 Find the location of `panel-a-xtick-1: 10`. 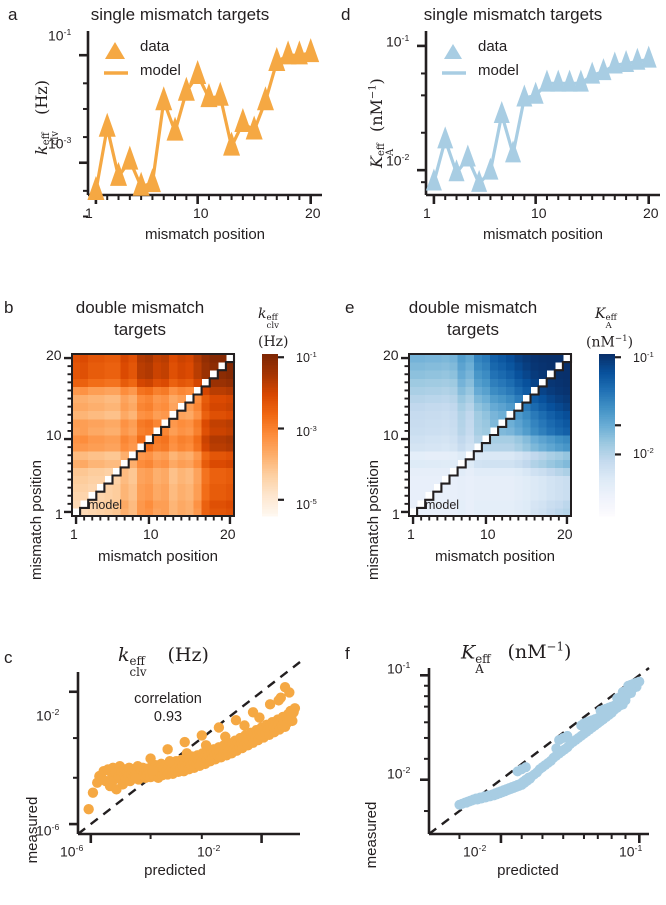

panel-a-xtick-1: 10 is located at coordinates (201, 213).